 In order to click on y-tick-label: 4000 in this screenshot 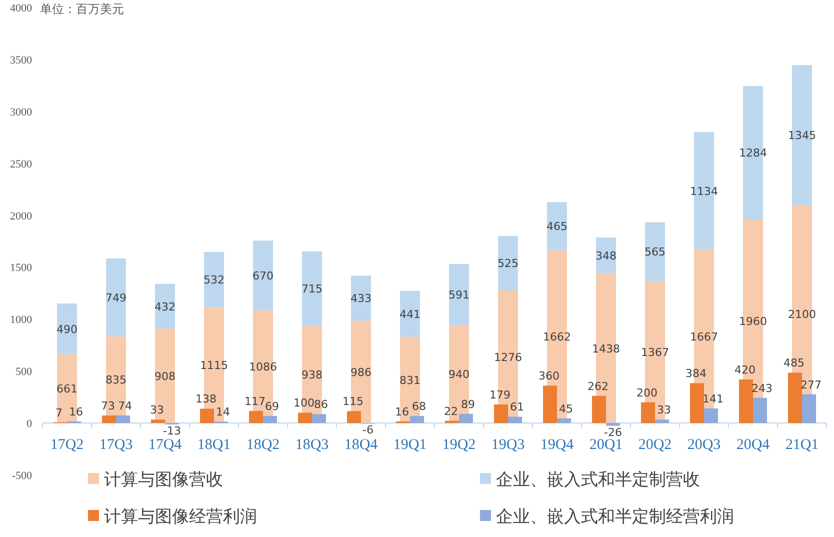, I will do `click(21, 8)`.